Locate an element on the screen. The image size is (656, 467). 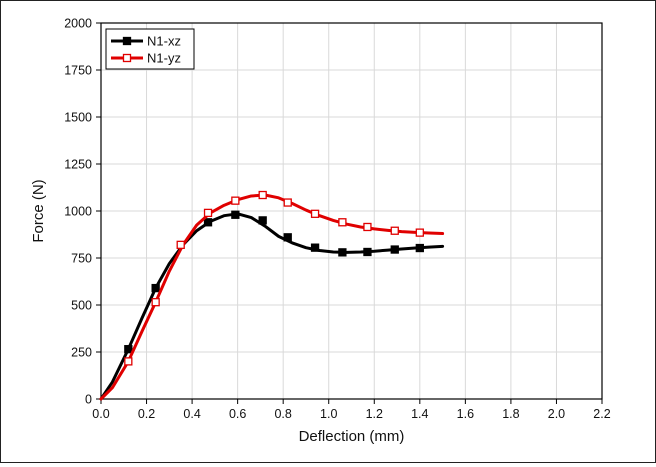
legend-label-n1-yz: N1-yz is located at coordinates (164, 58).